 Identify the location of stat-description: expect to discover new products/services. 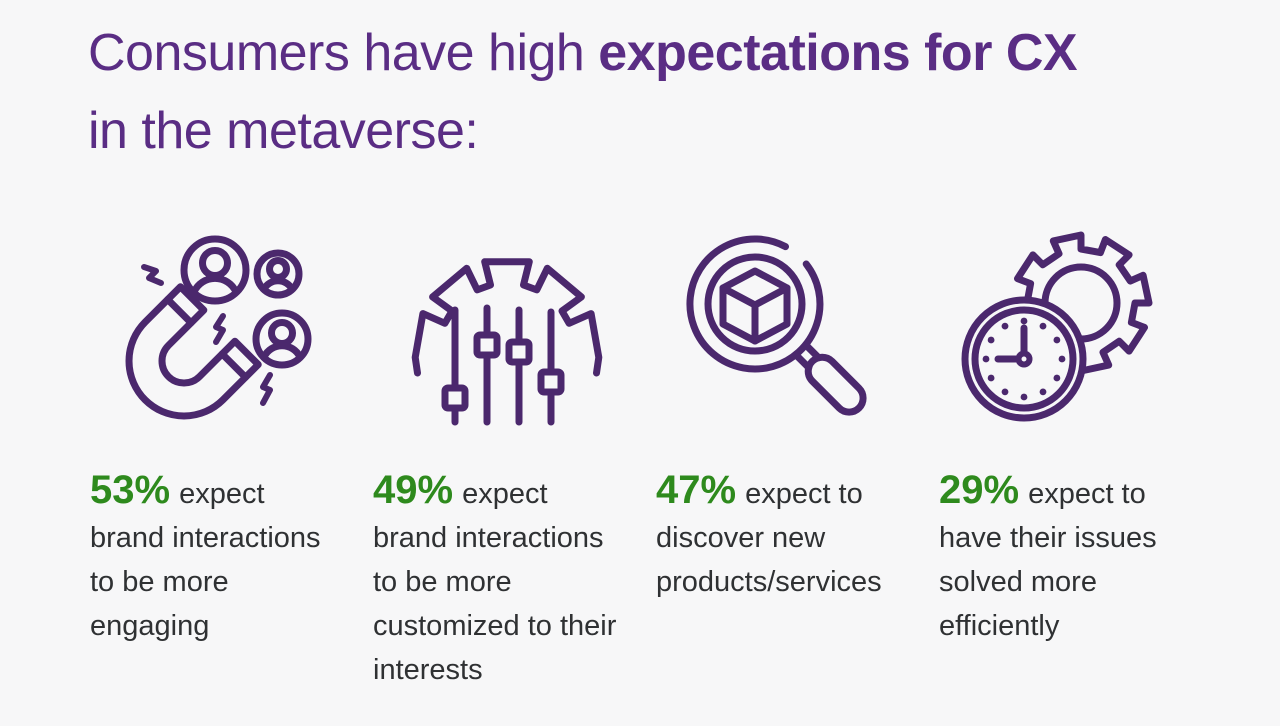
(769, 538).